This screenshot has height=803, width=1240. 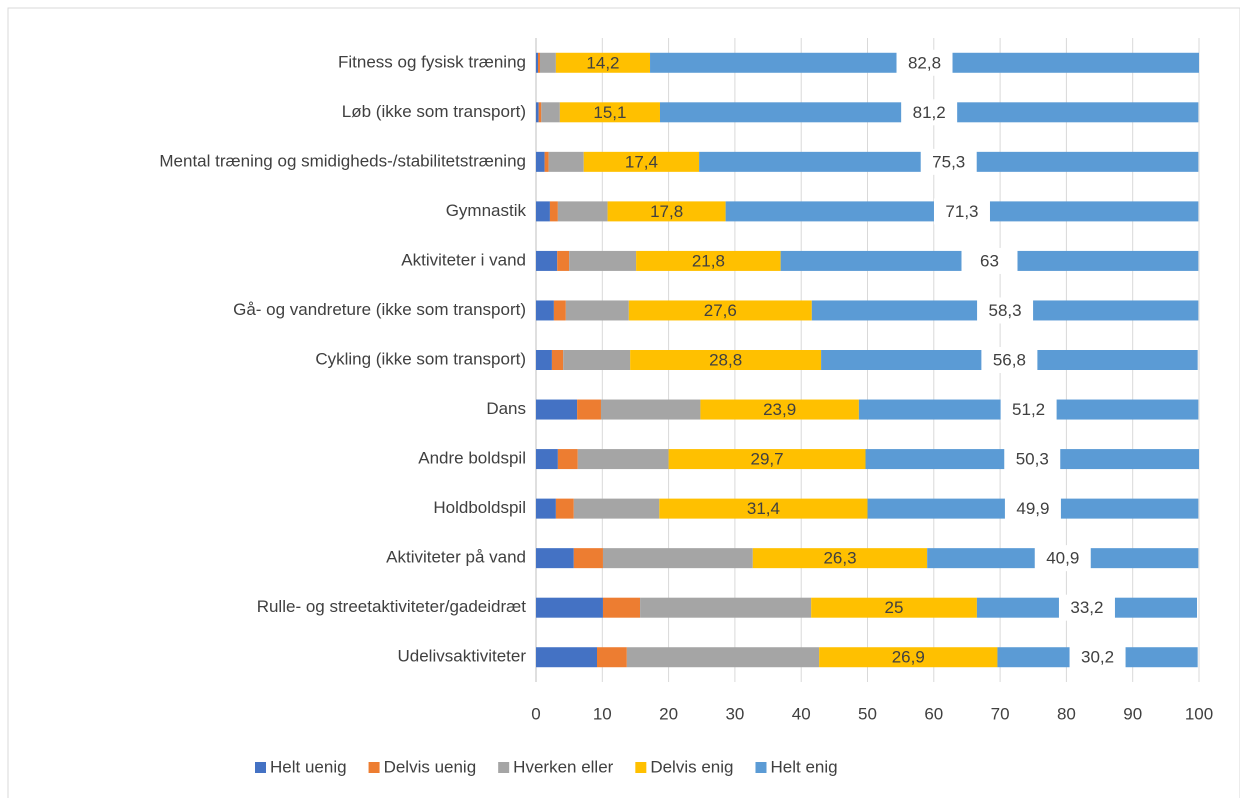 I want to click on legend-label: Helt uenig, so click(x=308, y=766).